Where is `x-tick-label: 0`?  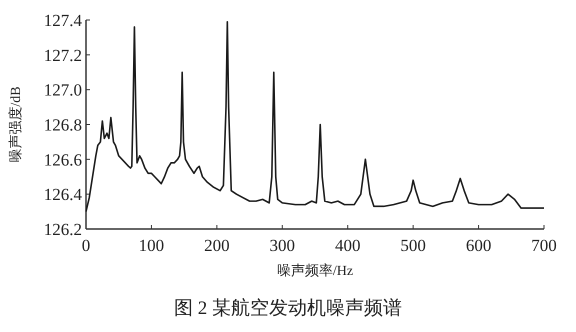
x-tick-label: 0 is located at coordinates (86, 245).